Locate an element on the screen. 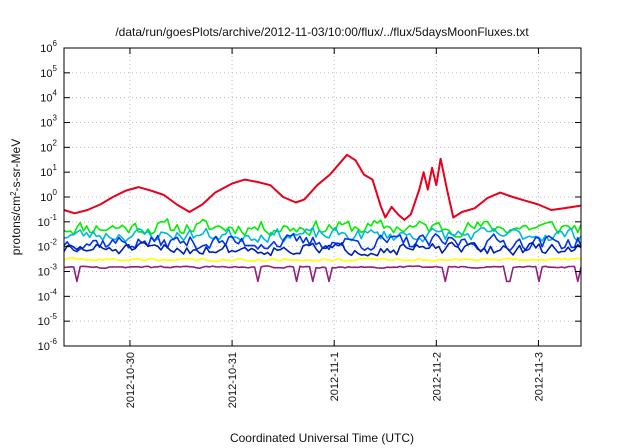  y-axis-label: protons/cm2-s-sr-MeV is located at coordinates (16, 197).